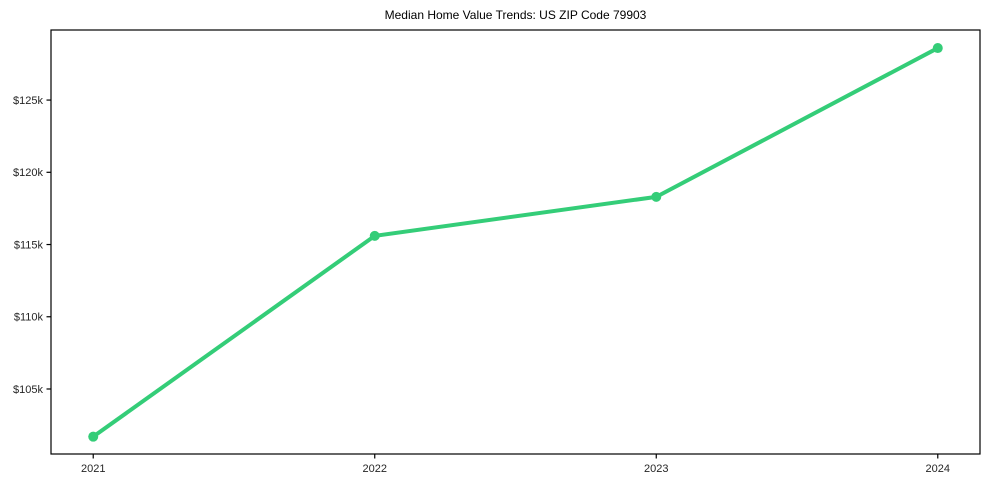  What do you see at coordinates (938, 469) in the screenshot?
I see `x-axis-tick-label: 2024` at bounding box center [938, 469].